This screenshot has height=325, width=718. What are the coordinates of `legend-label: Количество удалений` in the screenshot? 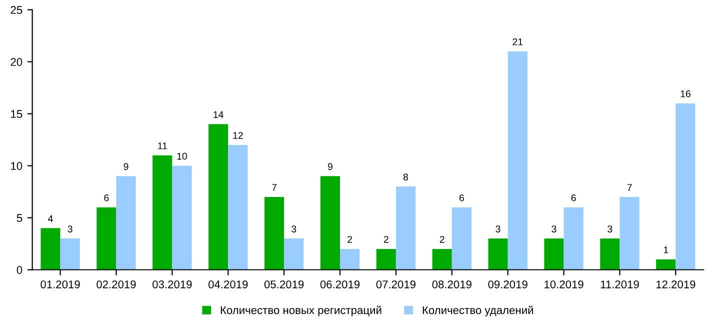 It's located at (477, 311).